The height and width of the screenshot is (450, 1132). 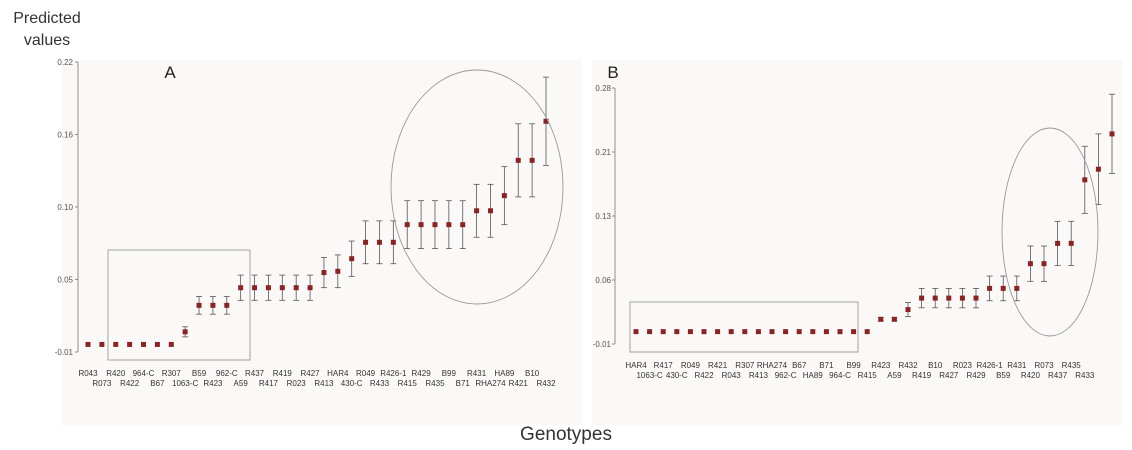 I want to click on x-tick-label: R415, so click(x=408, y=383).